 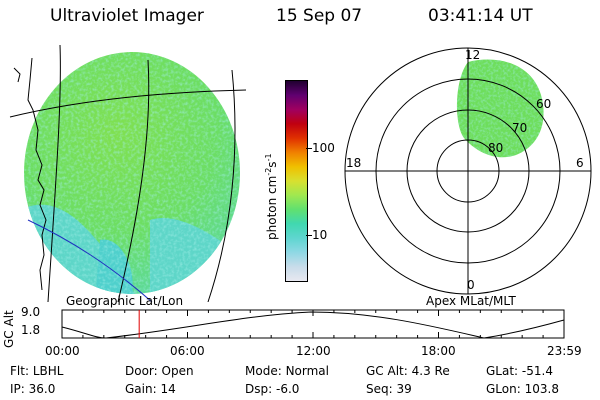 What do you see at coordinates (31, 330) in the screenshot?
I see `timeline-y-tick-min: 1.8` at bounding box center [31, 330].